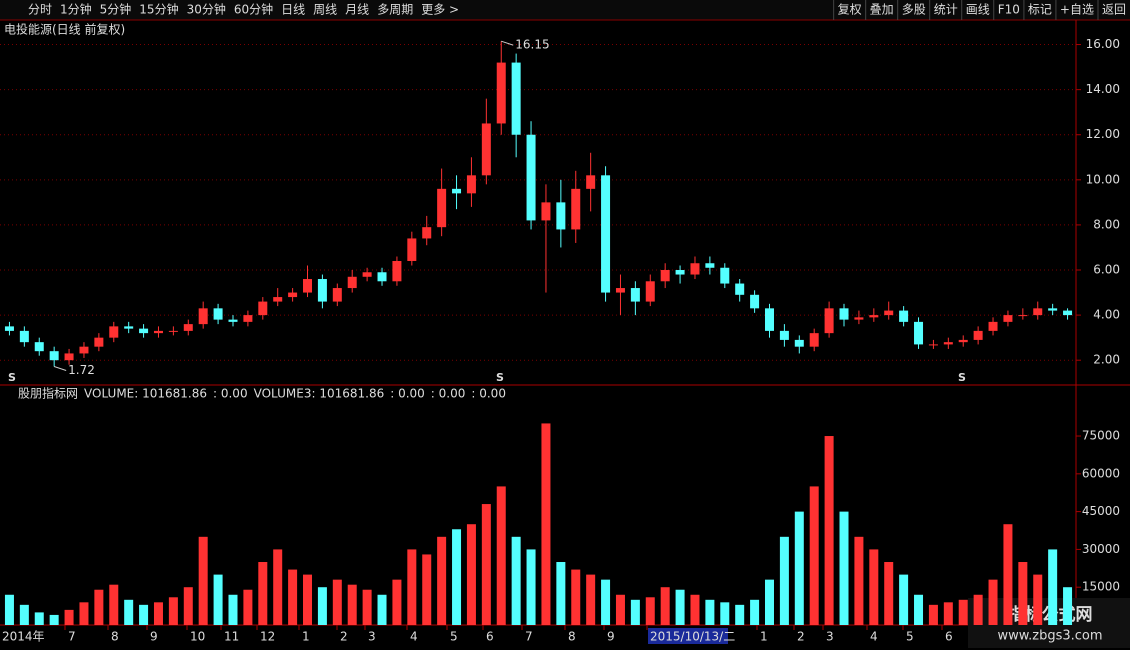 The height and width of the screenshot is (650, 1130). What do you see at coordinates (1101, 587) in the screenshot?
I see `volume-tick-label: 15000` at bounding box center [1101, 587].